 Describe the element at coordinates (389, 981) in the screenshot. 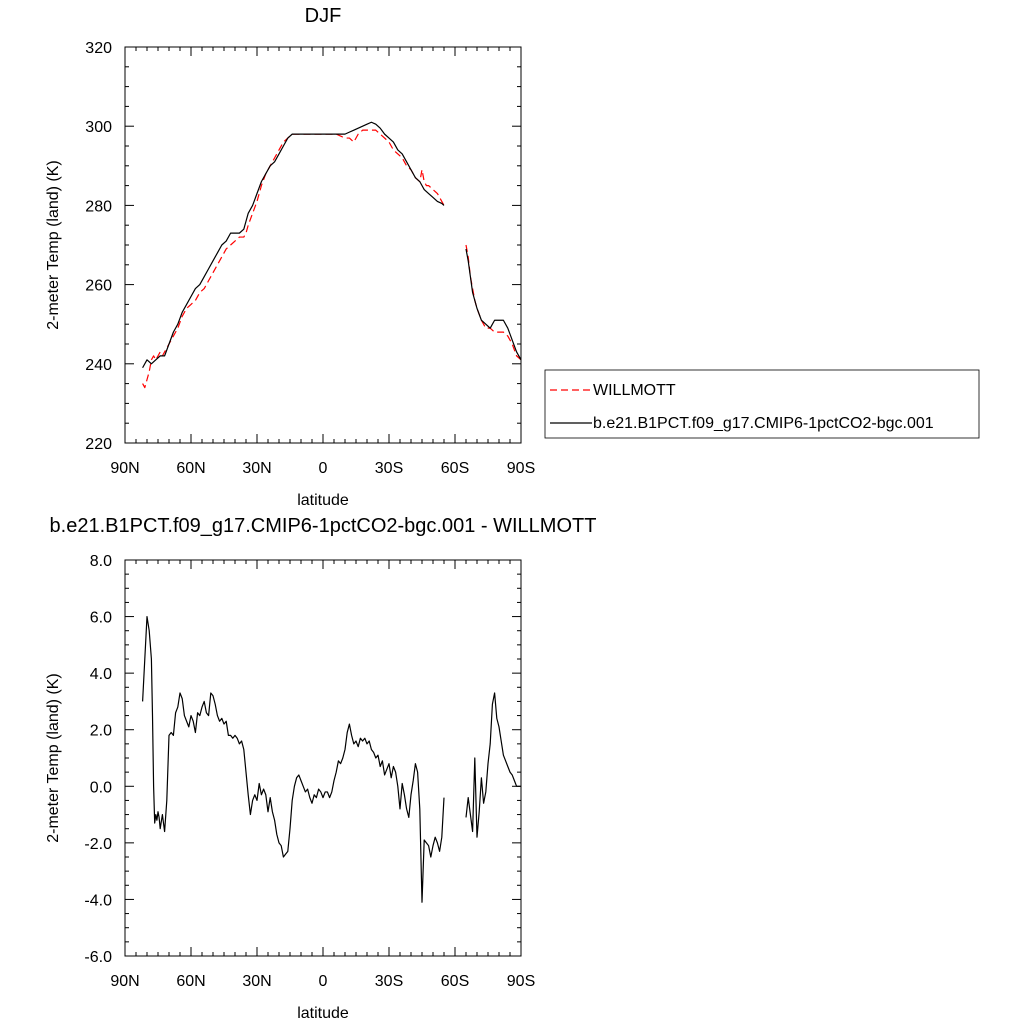

I see `bottom-x-tick-label: 30S` at that location.